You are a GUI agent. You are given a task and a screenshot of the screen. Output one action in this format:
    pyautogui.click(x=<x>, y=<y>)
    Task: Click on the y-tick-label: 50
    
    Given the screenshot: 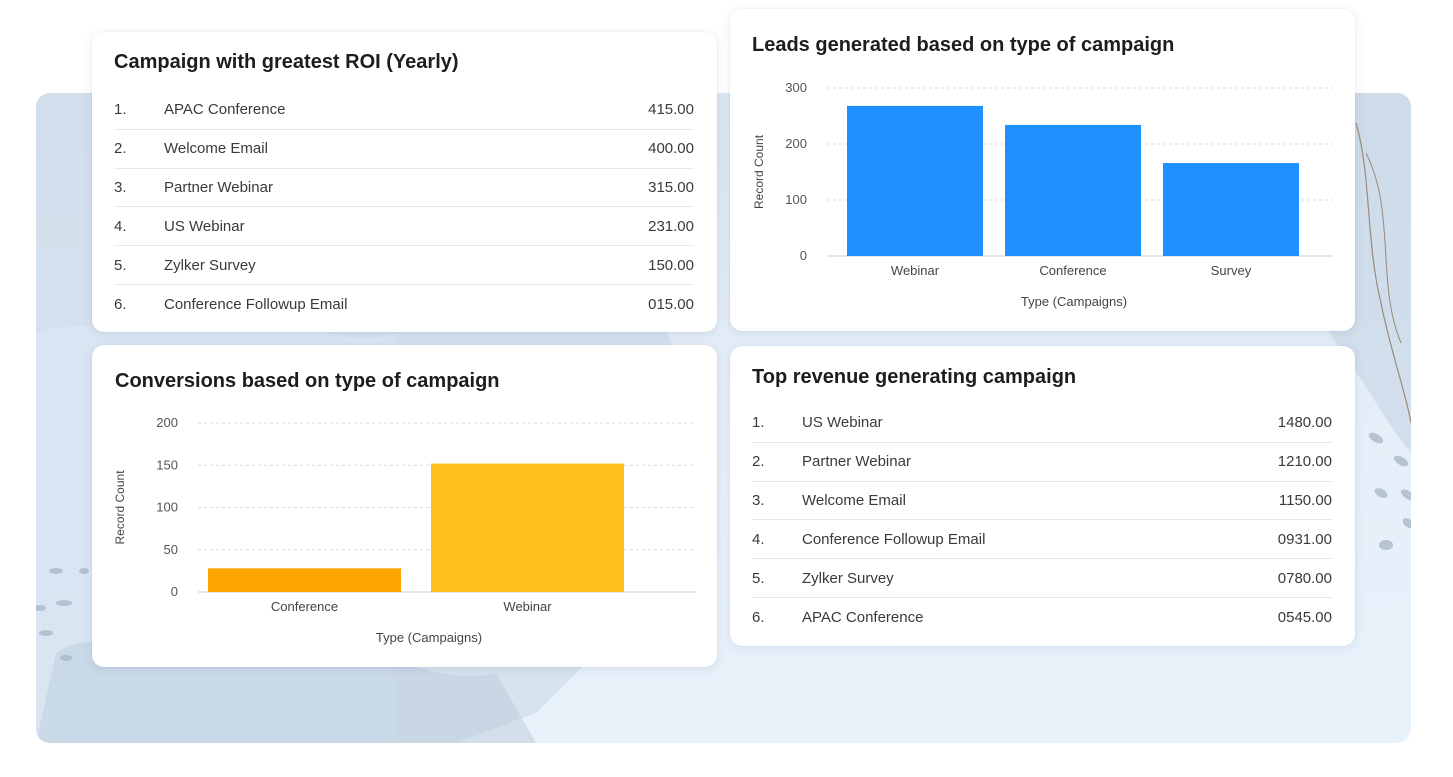 What is the action you would take?
    pyautogui.click(x=171, y=549)
    